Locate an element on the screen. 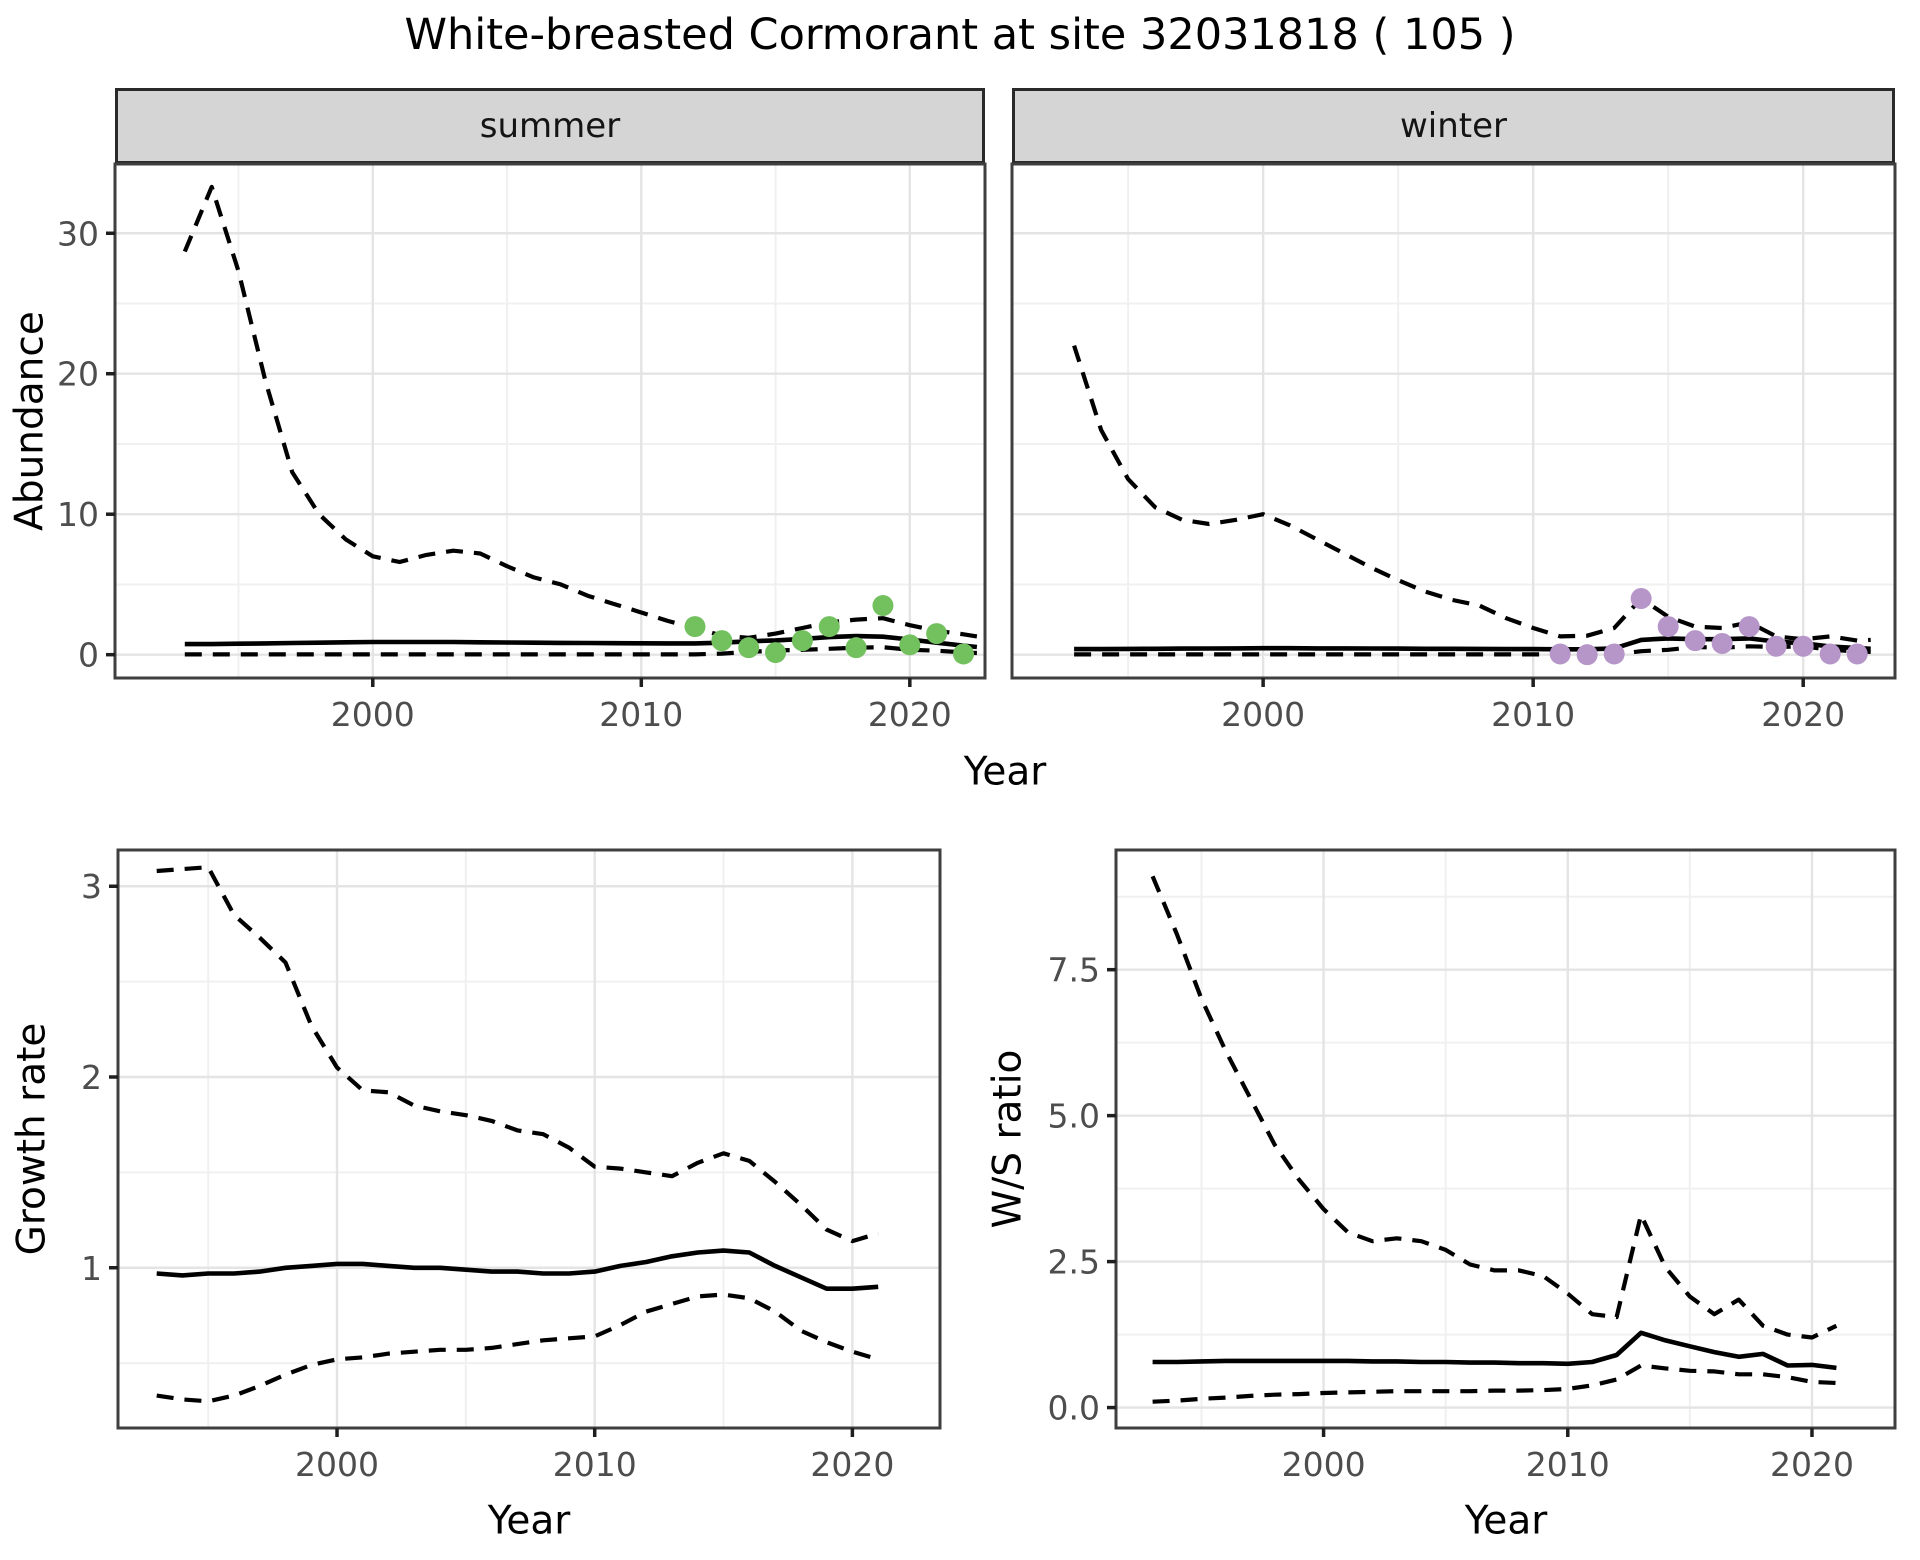  axis-ticks: 2000 2010 2020 is located at coordinates (1533, 706).